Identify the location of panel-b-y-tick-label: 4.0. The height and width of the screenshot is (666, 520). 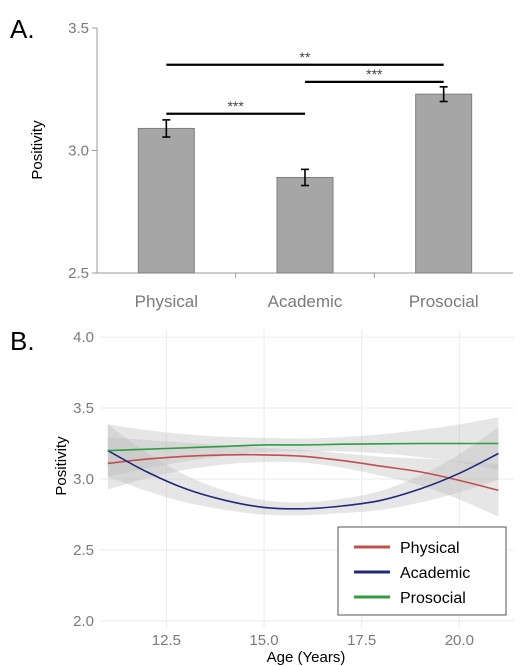
(83, 337).